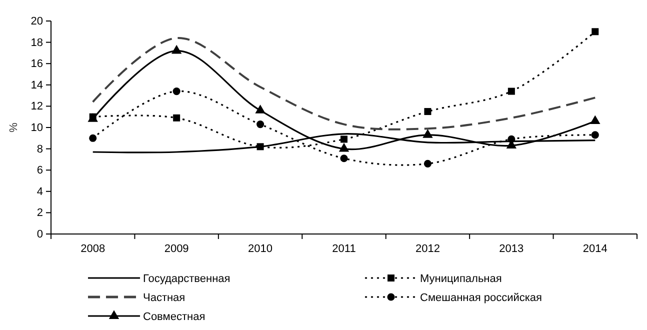 The image size is (647, 330). I want to click on x-tick-label: 2009, so click(176, 249).